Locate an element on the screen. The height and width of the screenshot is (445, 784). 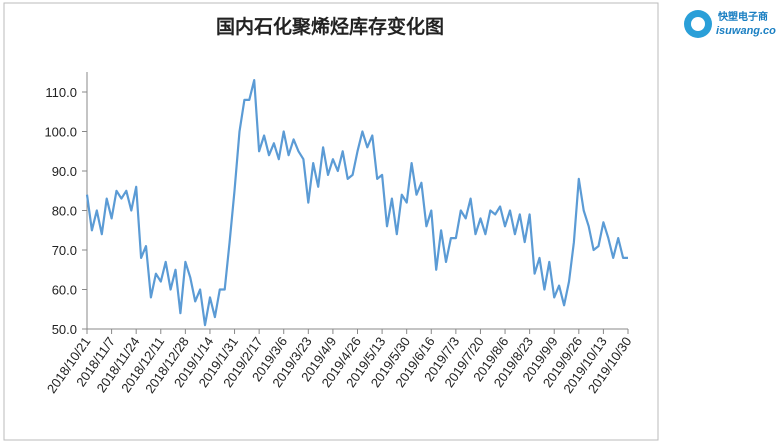
y-tick-label: 60.0 is located at coordinates (64, 290).